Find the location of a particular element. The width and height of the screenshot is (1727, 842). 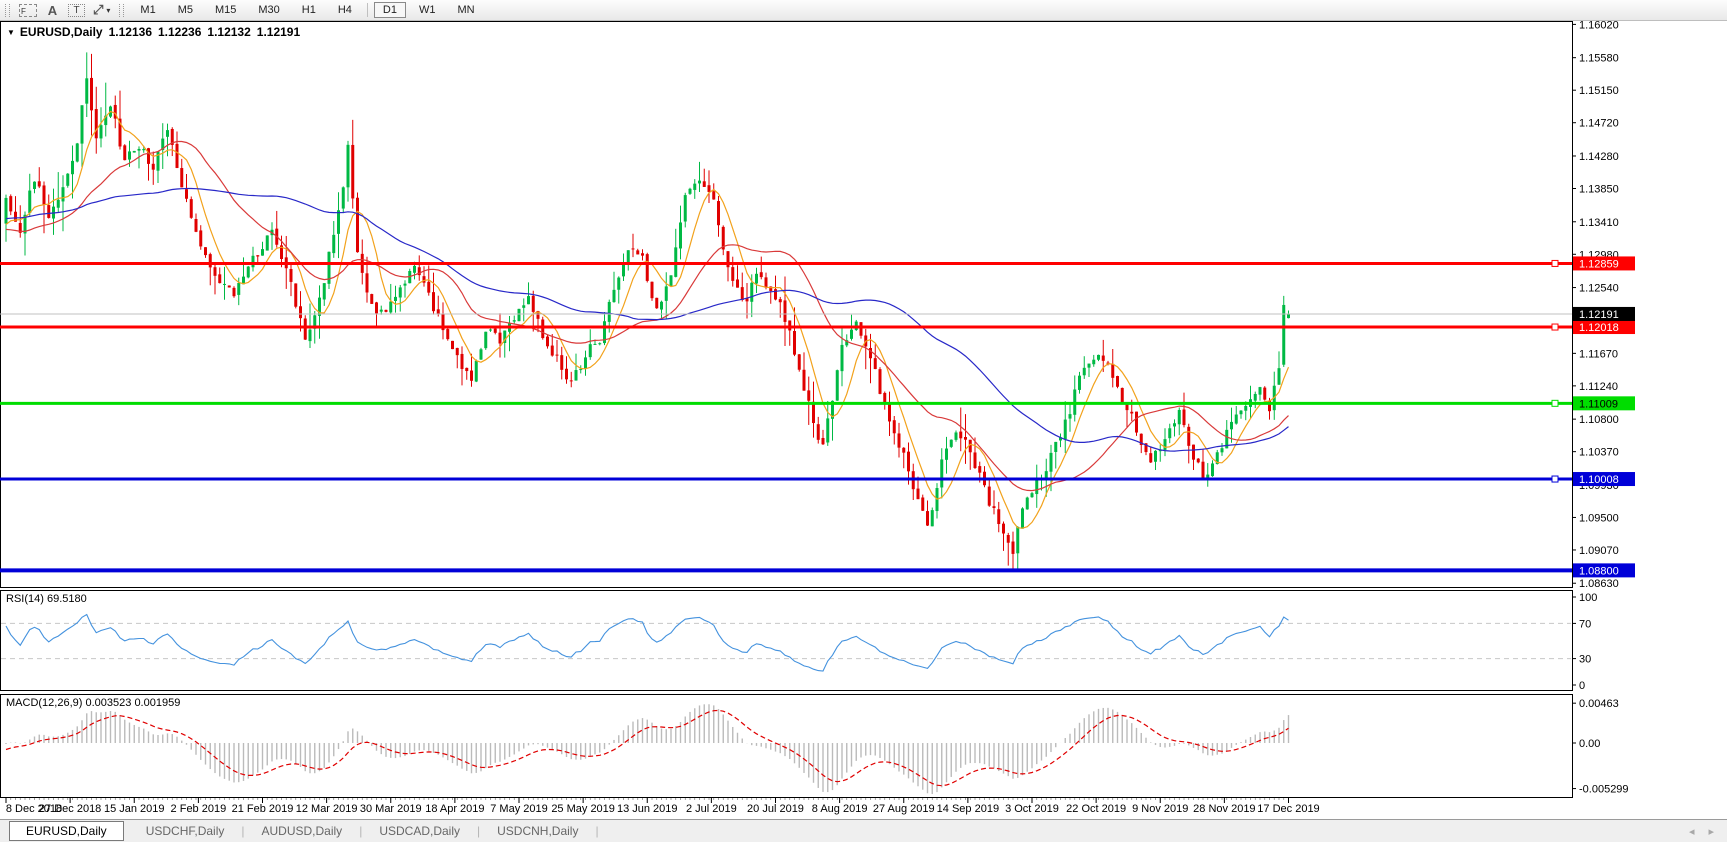

text-box-tool: T is located at coordinates (76, 10).